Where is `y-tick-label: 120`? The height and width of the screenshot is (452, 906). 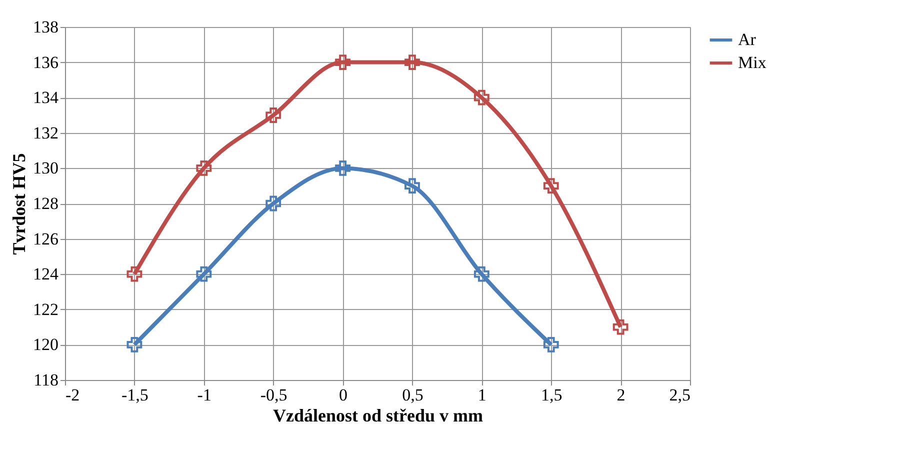 y-tick-label: 120 is located at coordinates (45, 344).